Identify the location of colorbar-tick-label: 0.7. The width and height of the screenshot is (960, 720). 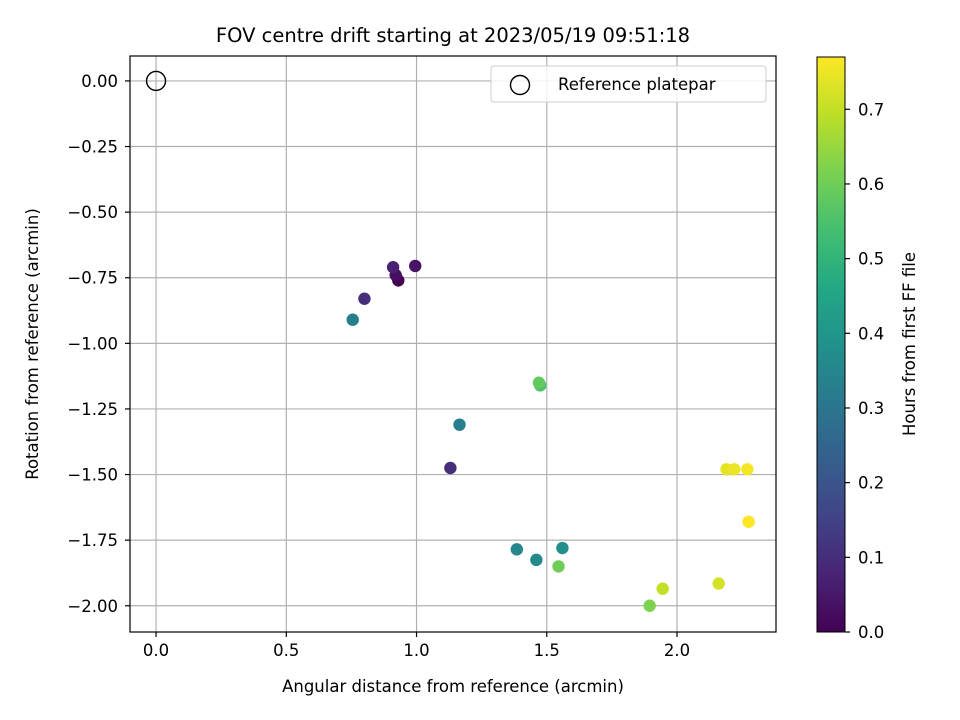
(871, 109).